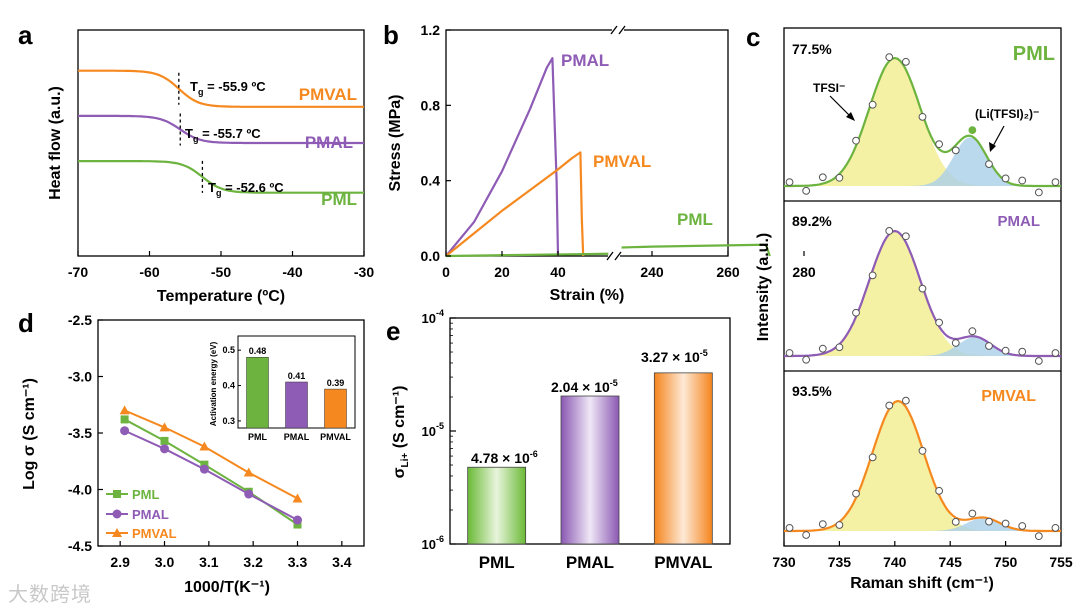 This screenshot has height=610, width=1080. What do you see at coordinates (393, 331) in the screenshot?
I see `panel-e-label: e` at bounding box center [393, 331].